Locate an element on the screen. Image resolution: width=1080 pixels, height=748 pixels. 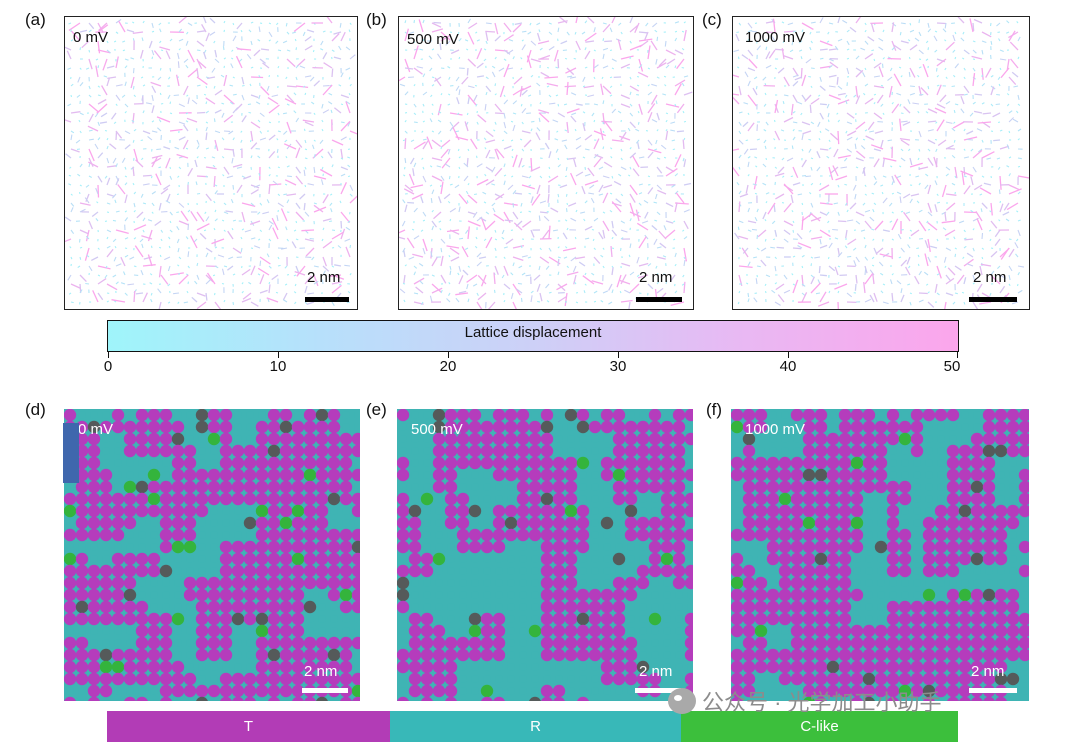
colorbar-tick-label: 10 is located at coordinates (278, 366).